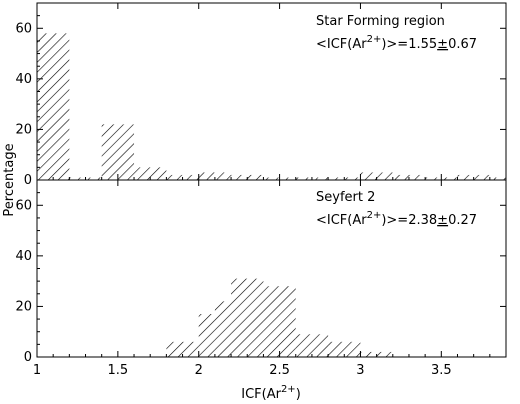 Image resolution: width=520 pixels, height=404 pixels. Describe the element at coordinates (360, 370) in the screenshot. I see `x-tick-label: 3` at that location.